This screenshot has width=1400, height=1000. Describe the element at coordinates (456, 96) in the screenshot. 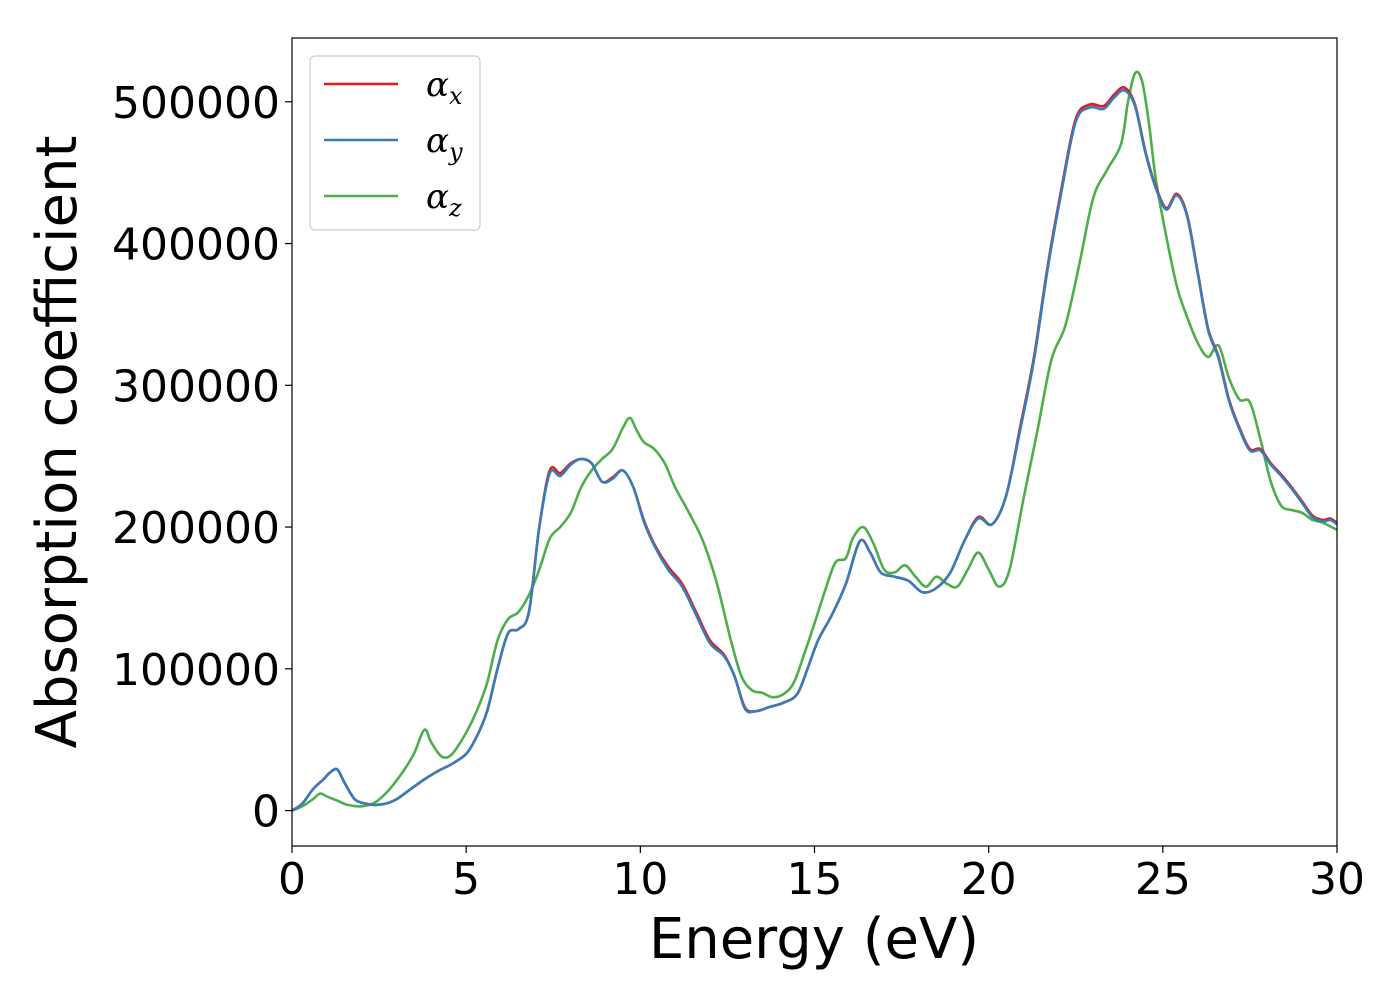

I see `legend-subscript: x` at that location.